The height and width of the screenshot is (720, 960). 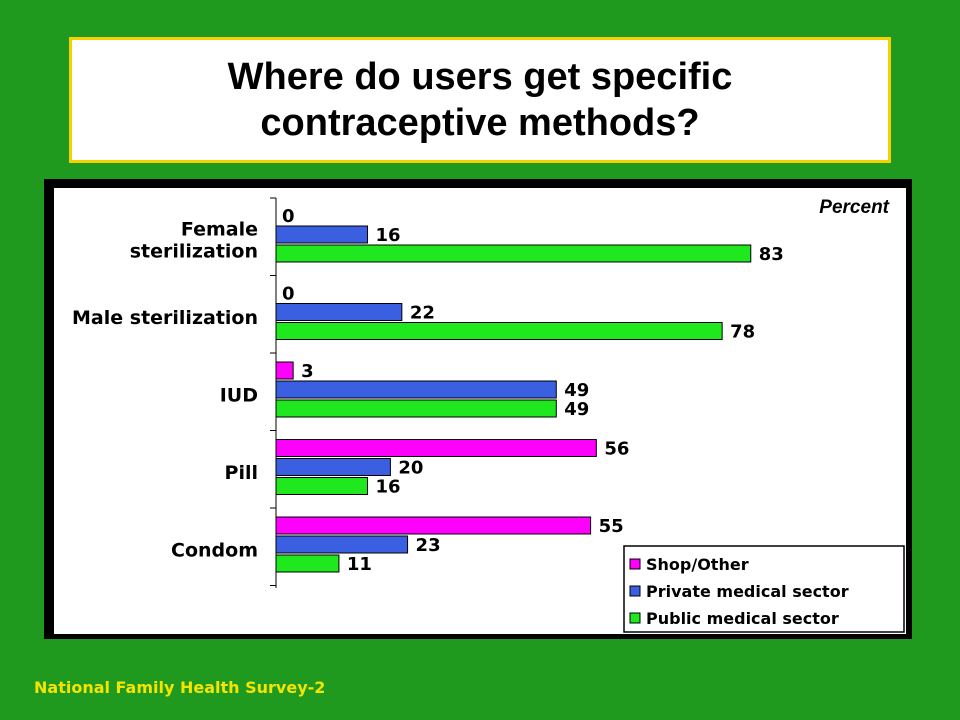 I want to click on data-label: 56, so click(x=616, y=449).